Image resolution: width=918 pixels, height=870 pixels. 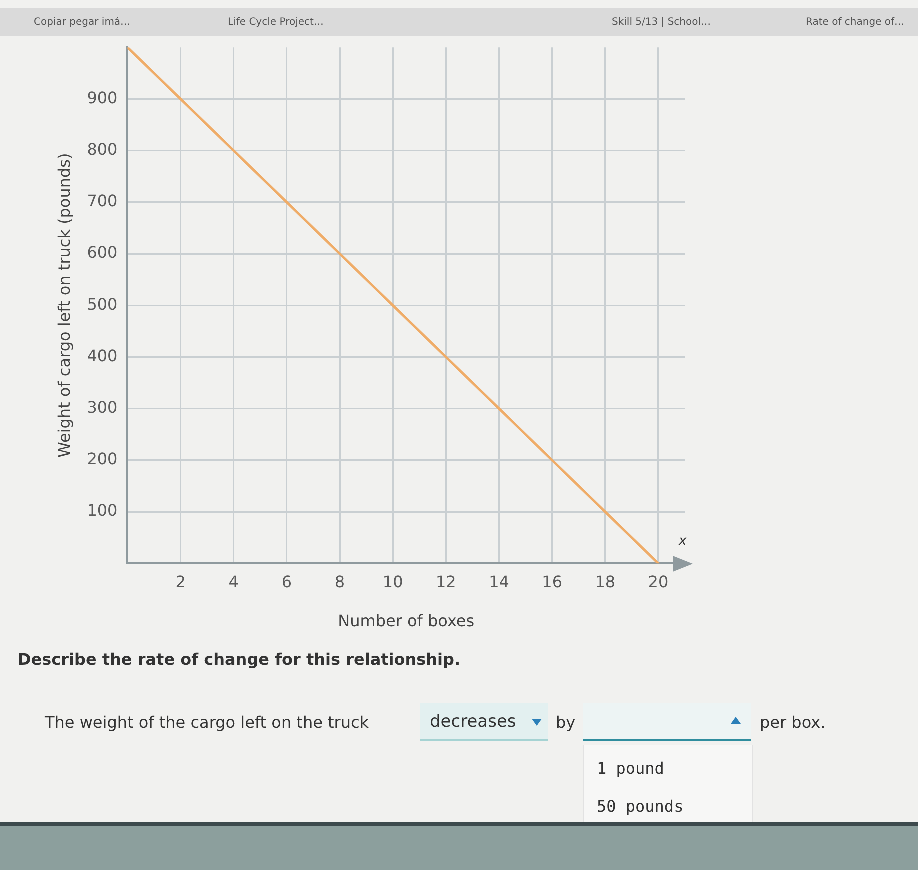 I want to click on text: 1 pound, so click(x=630, y=768).